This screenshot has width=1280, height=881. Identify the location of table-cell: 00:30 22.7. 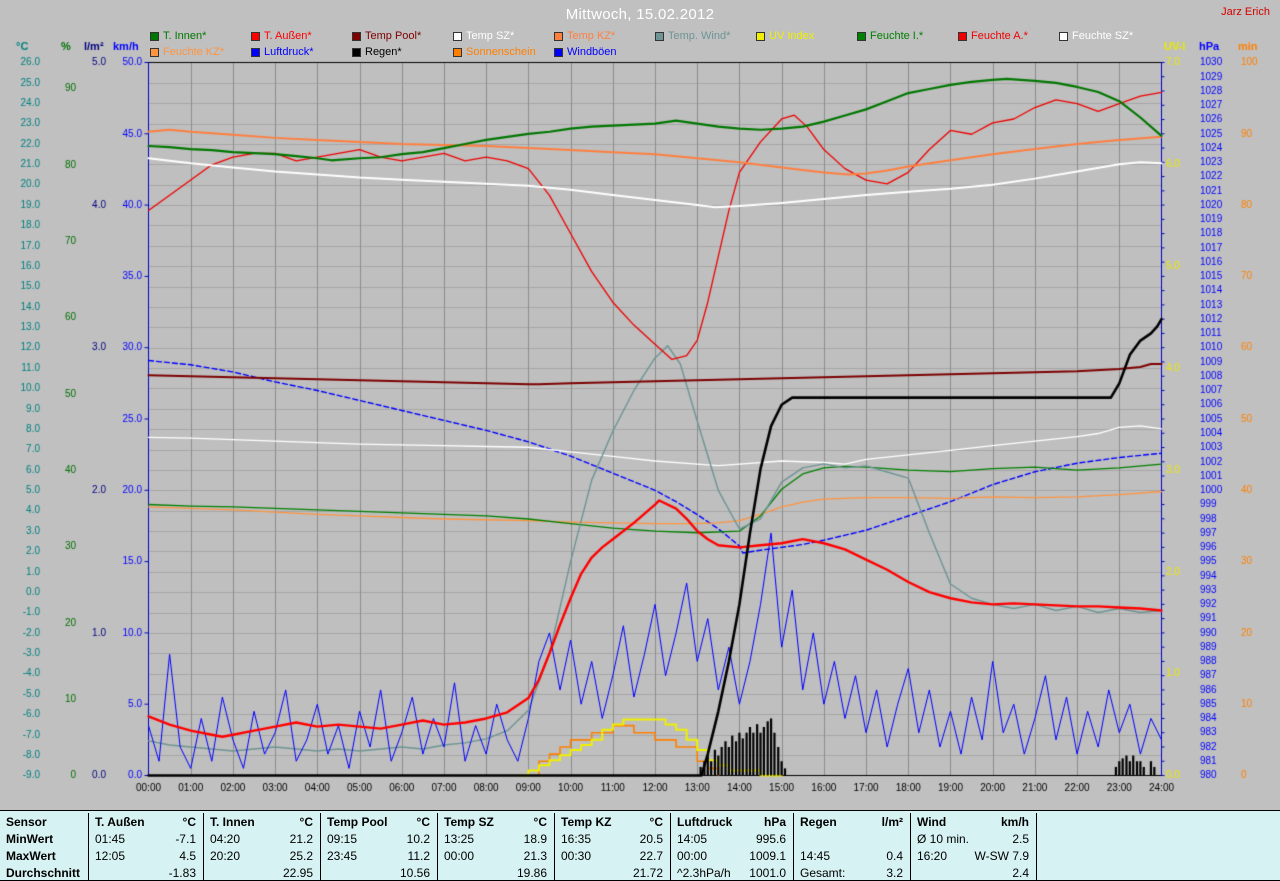
(612, 855).